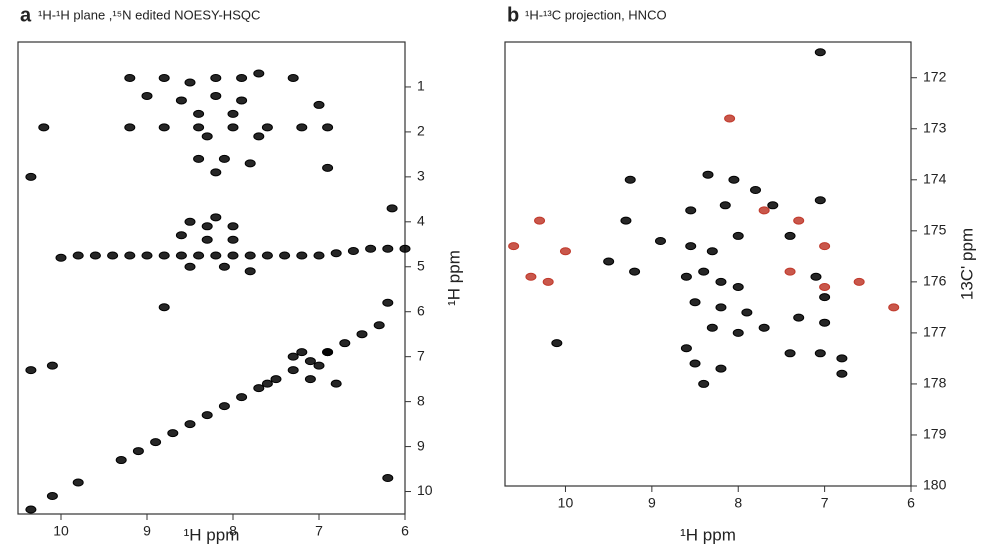  Describe the element at coordinates (421, 265) in the screenshot. I see `y-tick-label: 5` at that location.